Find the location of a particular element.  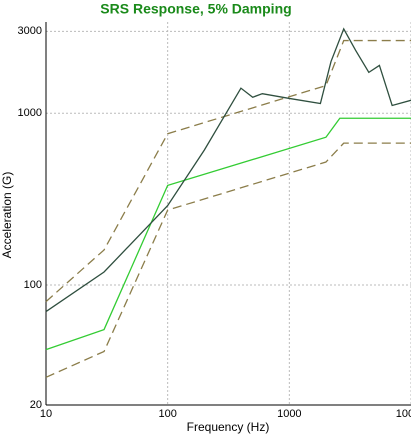

y-tick-label: 20 is located at coordinates (36, 405).